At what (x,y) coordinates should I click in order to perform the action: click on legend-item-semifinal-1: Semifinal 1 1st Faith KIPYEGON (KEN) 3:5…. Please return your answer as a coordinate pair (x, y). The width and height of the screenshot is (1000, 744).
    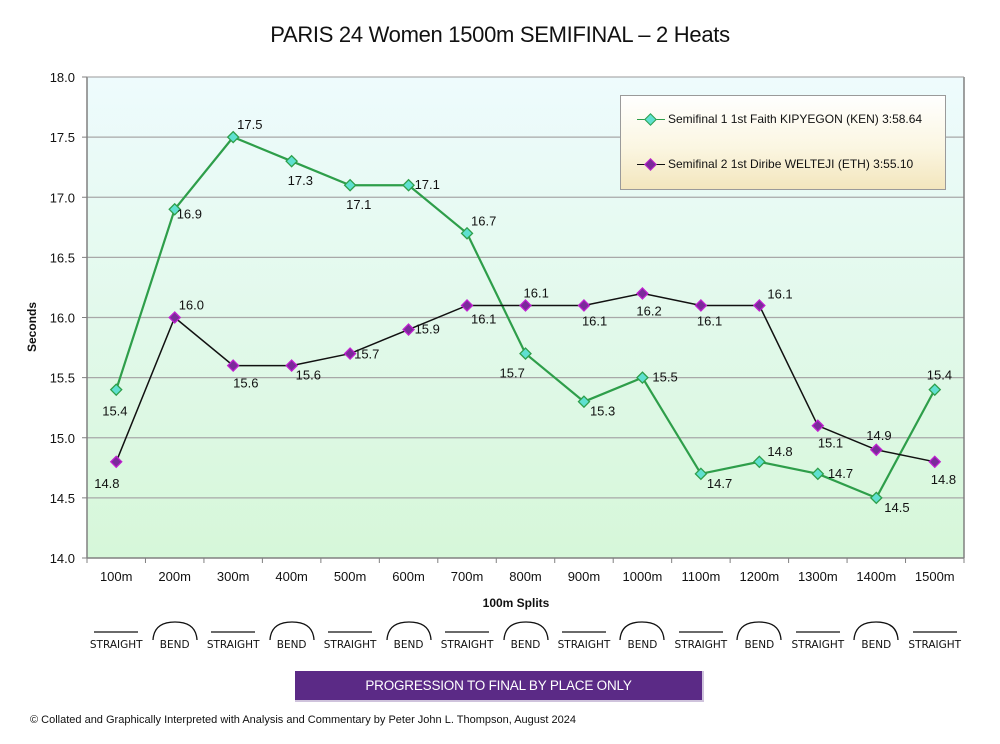
    Looking at the image, I should click on (779, 119).